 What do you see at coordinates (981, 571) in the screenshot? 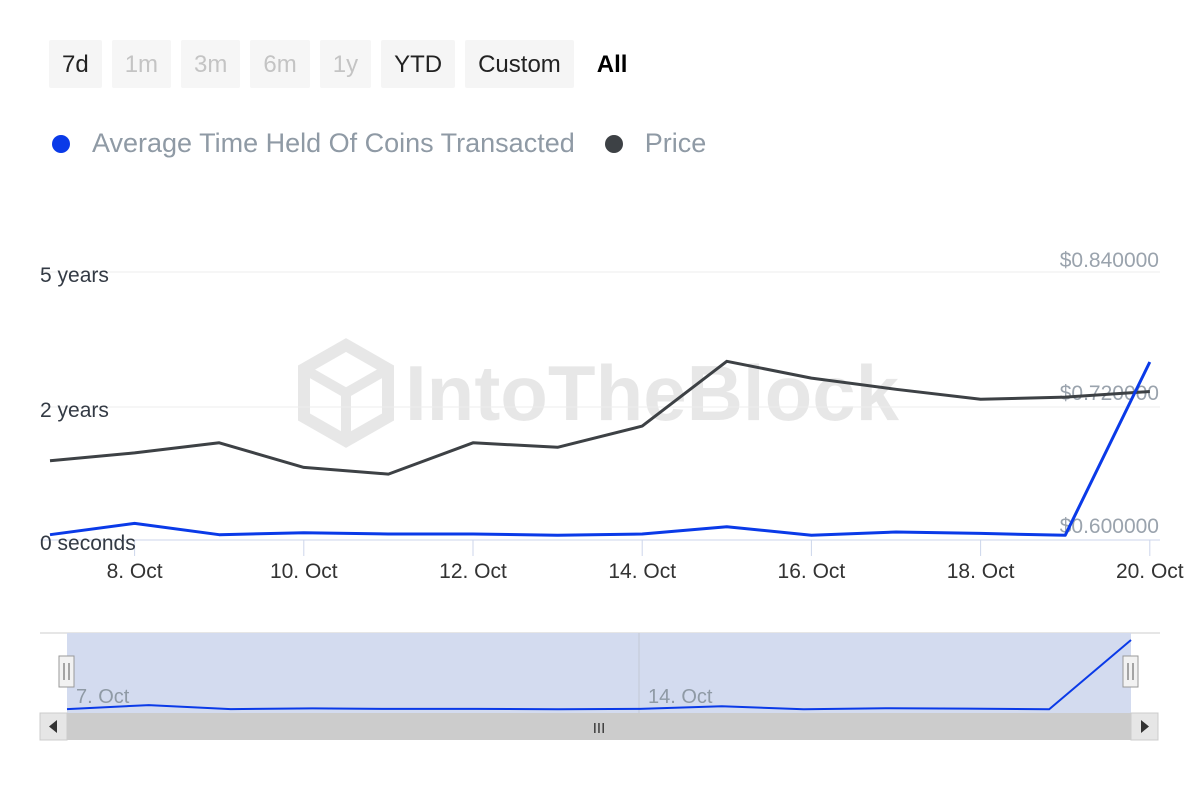
I see `x-tick-label: 18. Oct` at bounding box center [981, 571].